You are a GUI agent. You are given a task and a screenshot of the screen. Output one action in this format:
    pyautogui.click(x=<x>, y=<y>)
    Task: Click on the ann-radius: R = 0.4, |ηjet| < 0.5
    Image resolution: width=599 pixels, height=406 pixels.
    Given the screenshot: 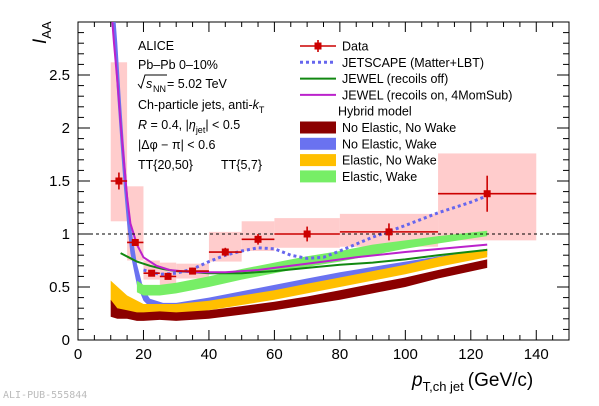 What is the action you would take?
    pyautogui.click(x=189, y=126)
    